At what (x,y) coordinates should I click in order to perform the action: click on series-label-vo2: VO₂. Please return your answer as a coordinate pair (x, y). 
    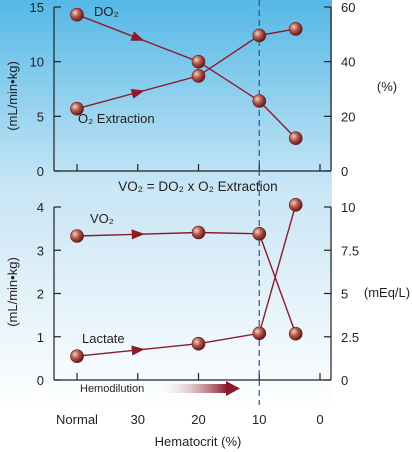
    Looking at the image, I should click on (102, 218).